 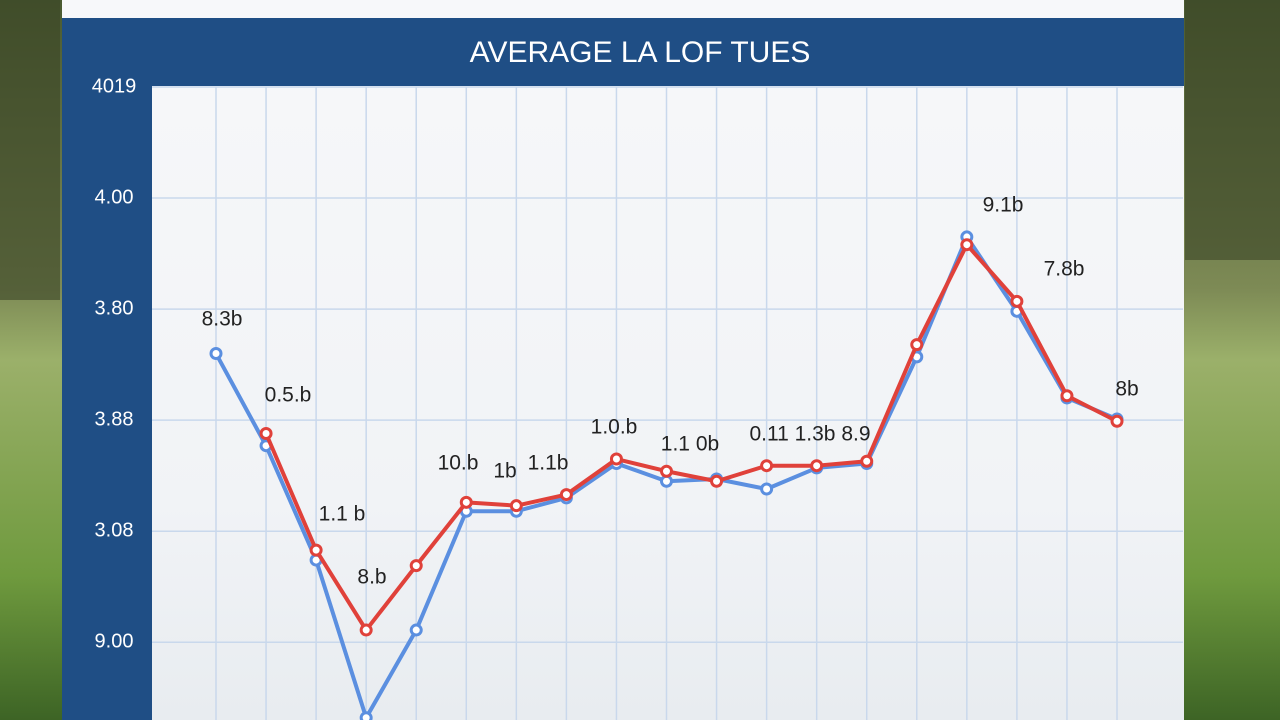 I want to click on data-label: 9.1b, so click(x=1003, y=205).